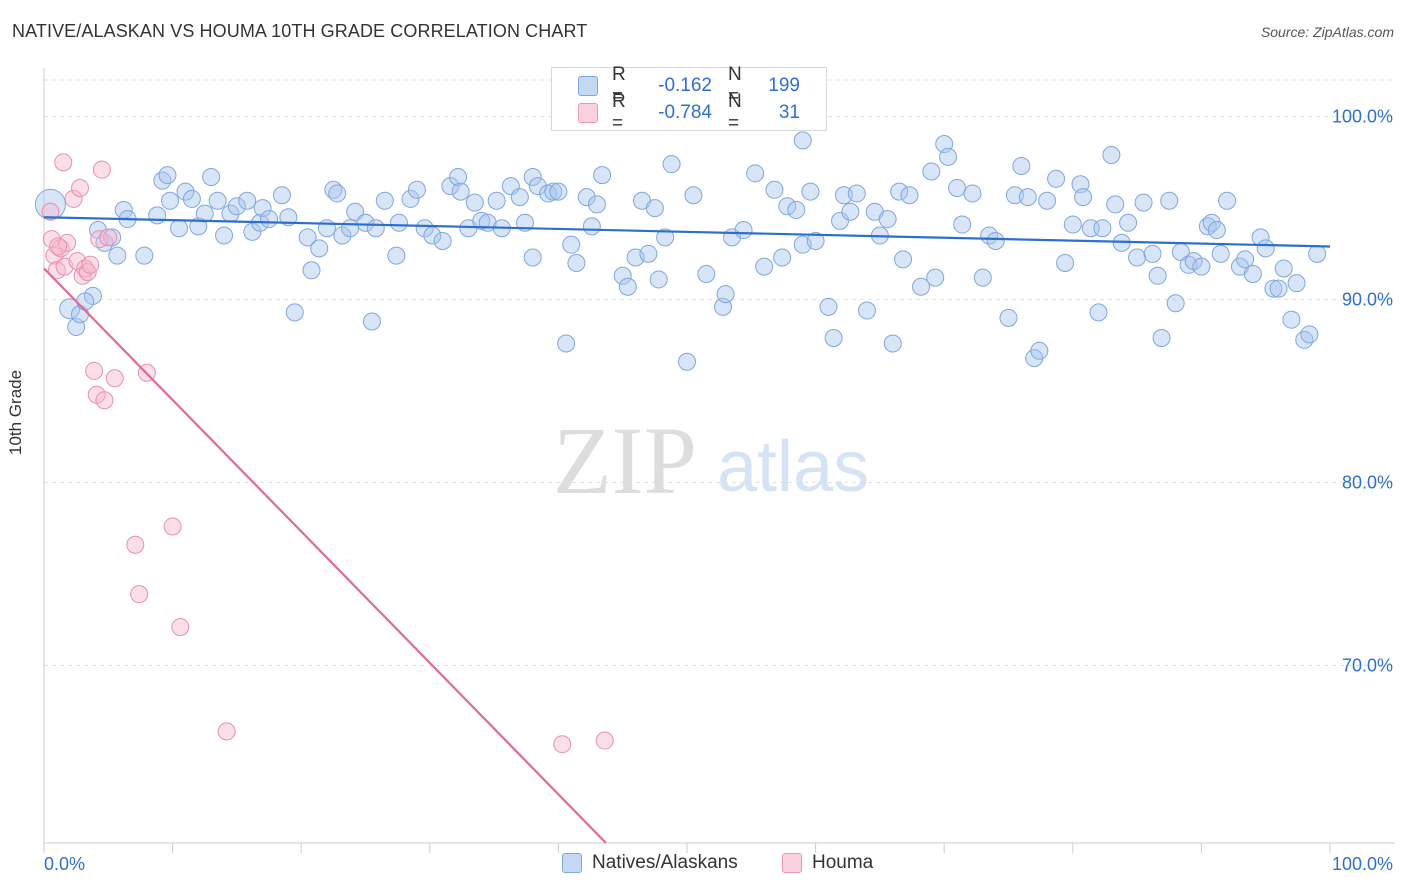 This screenshot has width=1406, height=892. What do you see at coordinates (588, 113) in the screenshot?
I see `legend-swatch-houma` at bounding box center [588, 113].